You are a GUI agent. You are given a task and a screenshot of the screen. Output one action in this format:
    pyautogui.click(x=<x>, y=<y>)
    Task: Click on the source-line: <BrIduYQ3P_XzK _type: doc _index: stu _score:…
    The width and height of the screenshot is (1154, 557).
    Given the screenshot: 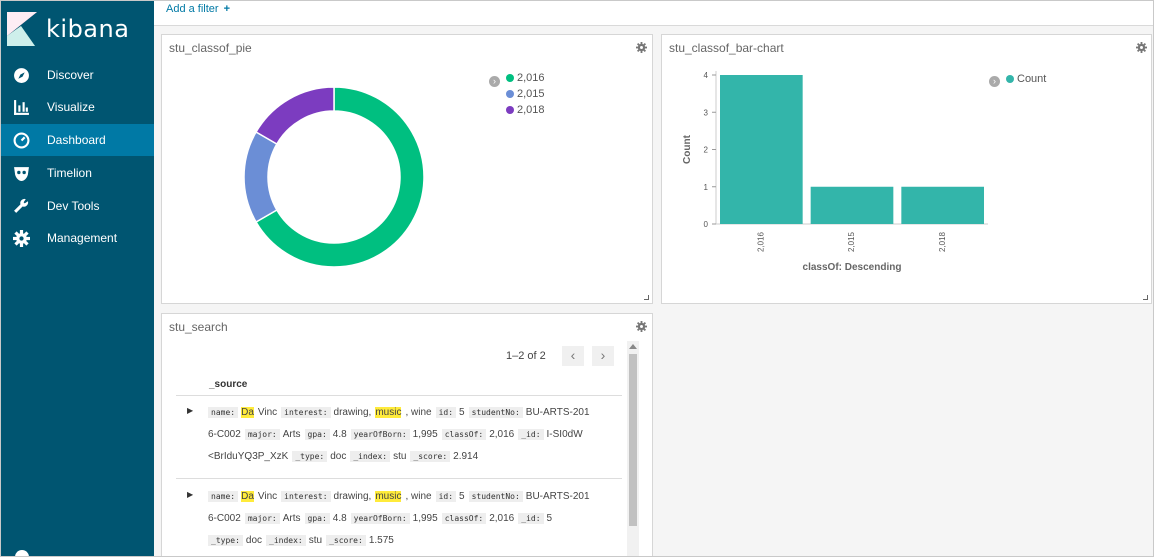 What is the action you would take?
    pyautogui.click(x=418, y=457)
    